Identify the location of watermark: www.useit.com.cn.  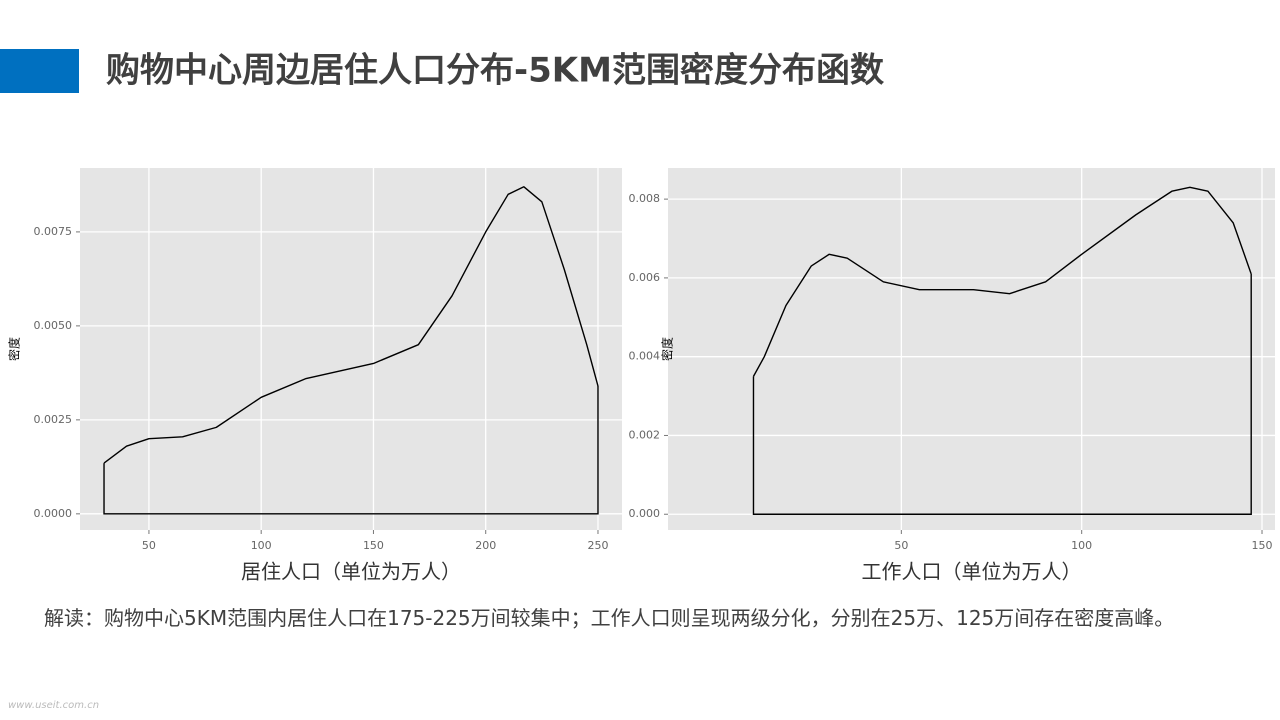
(53, 705).